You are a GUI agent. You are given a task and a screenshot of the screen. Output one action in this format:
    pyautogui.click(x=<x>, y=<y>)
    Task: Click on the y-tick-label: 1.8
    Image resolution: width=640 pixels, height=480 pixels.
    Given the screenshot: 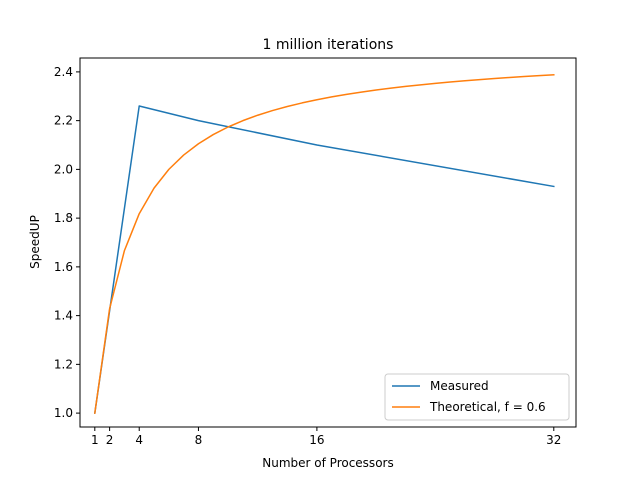 What is the action you would take?
    pyautogui.click(x=63, y=218)
    